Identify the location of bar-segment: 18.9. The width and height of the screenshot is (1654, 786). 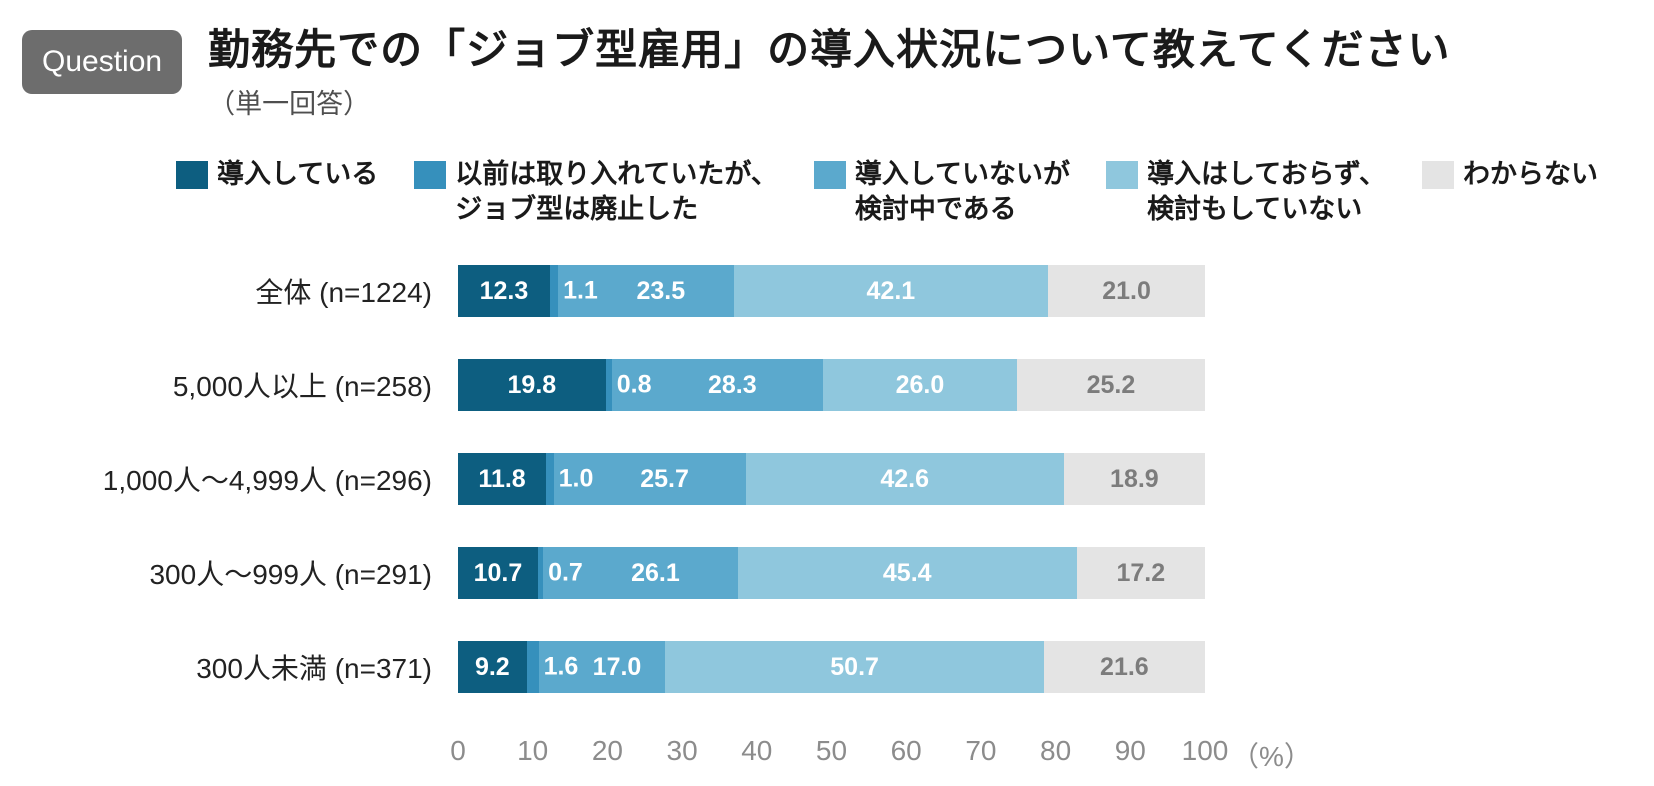
(1134, 479).